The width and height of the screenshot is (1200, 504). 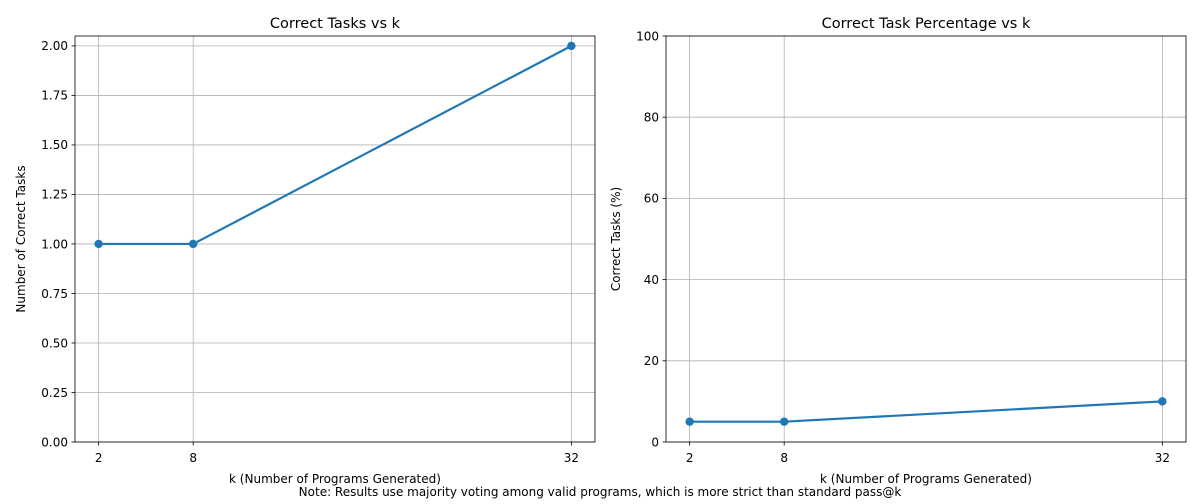 I want to click on y-tick-label: 0.25, so click(x=54, y=393).